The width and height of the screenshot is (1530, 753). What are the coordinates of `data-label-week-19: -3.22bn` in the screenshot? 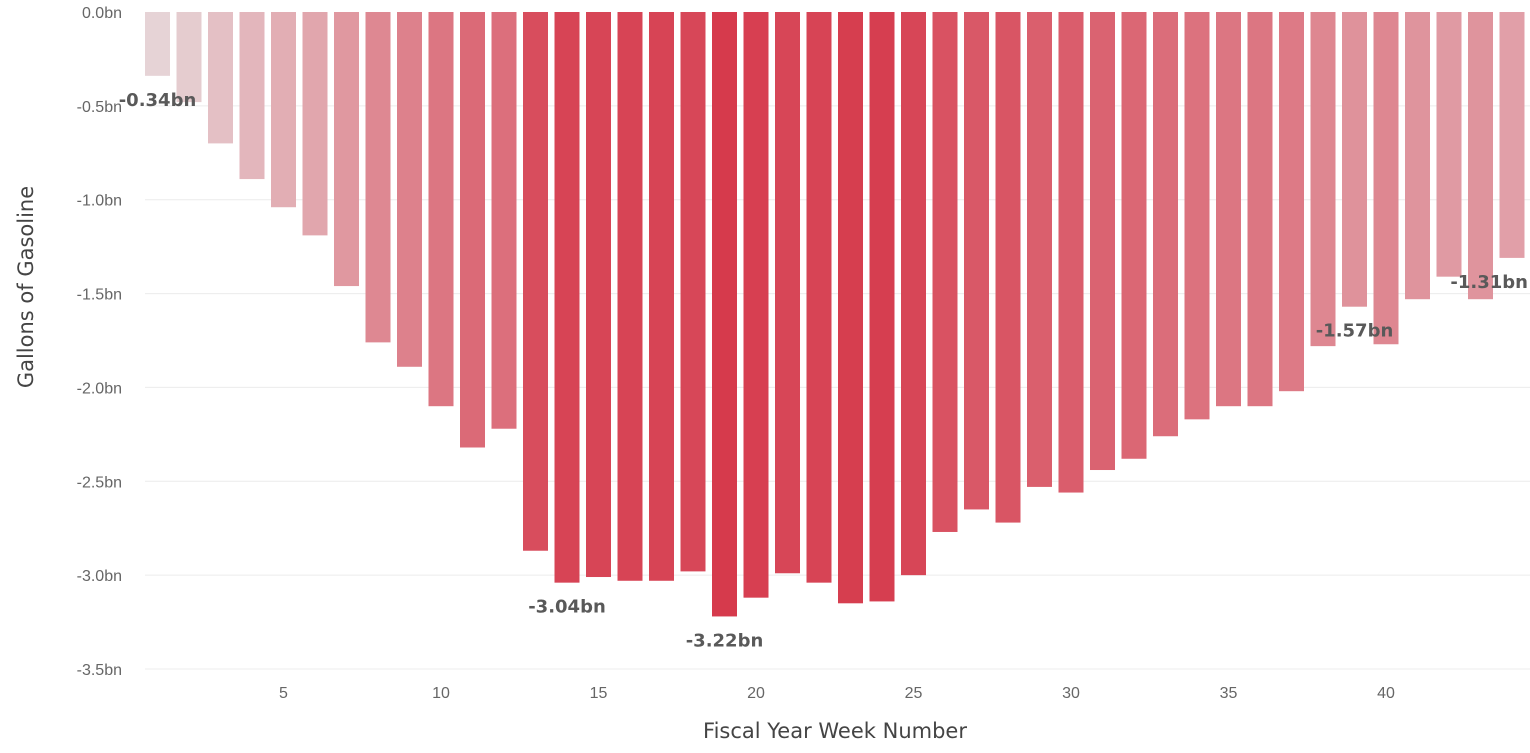 It's located at (725, 640).